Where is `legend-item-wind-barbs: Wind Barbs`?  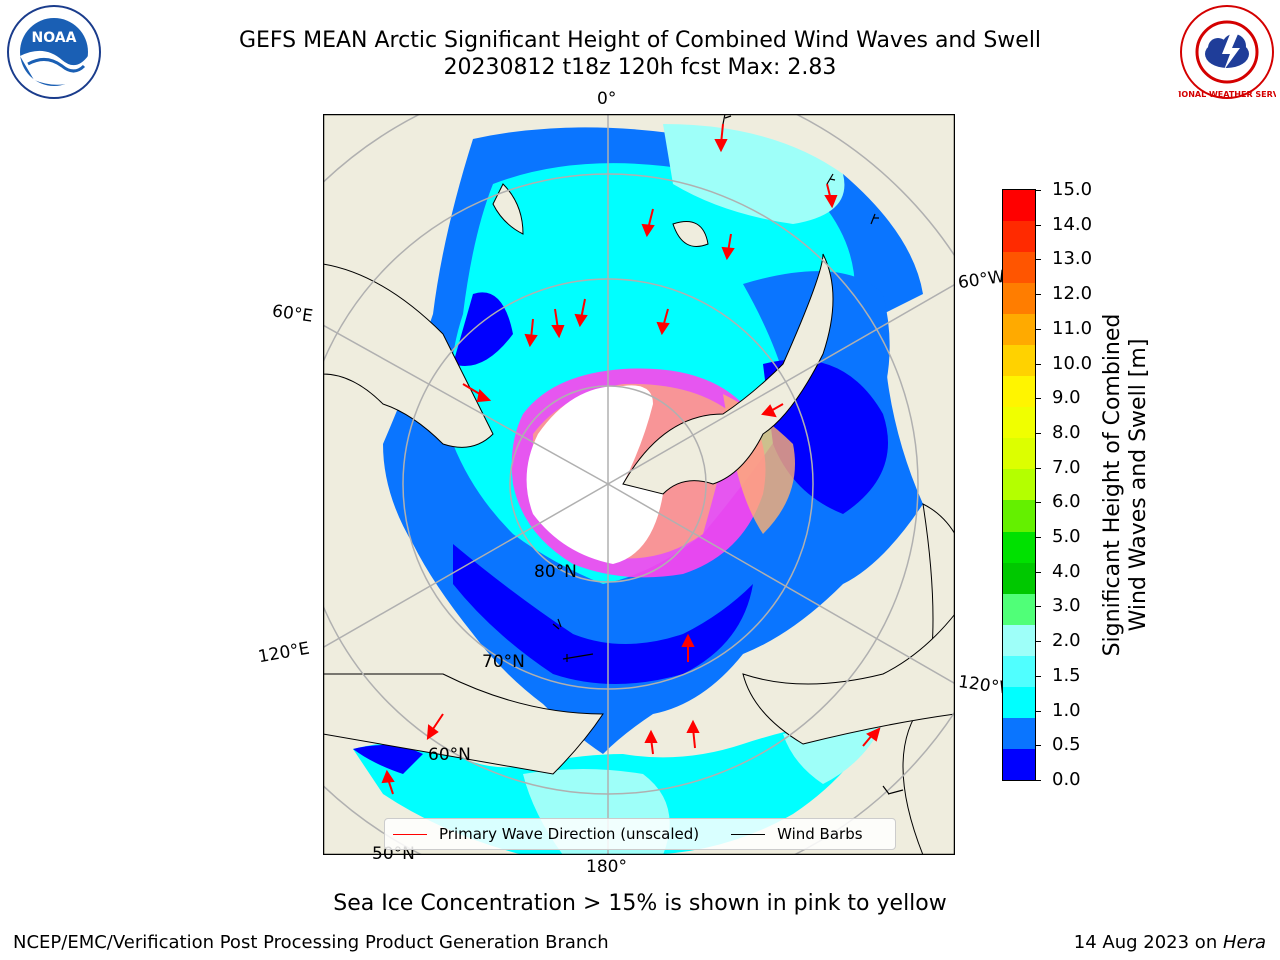 legend-item-wind-barbs: Wind Barbs is located at coordinates (797, 834).